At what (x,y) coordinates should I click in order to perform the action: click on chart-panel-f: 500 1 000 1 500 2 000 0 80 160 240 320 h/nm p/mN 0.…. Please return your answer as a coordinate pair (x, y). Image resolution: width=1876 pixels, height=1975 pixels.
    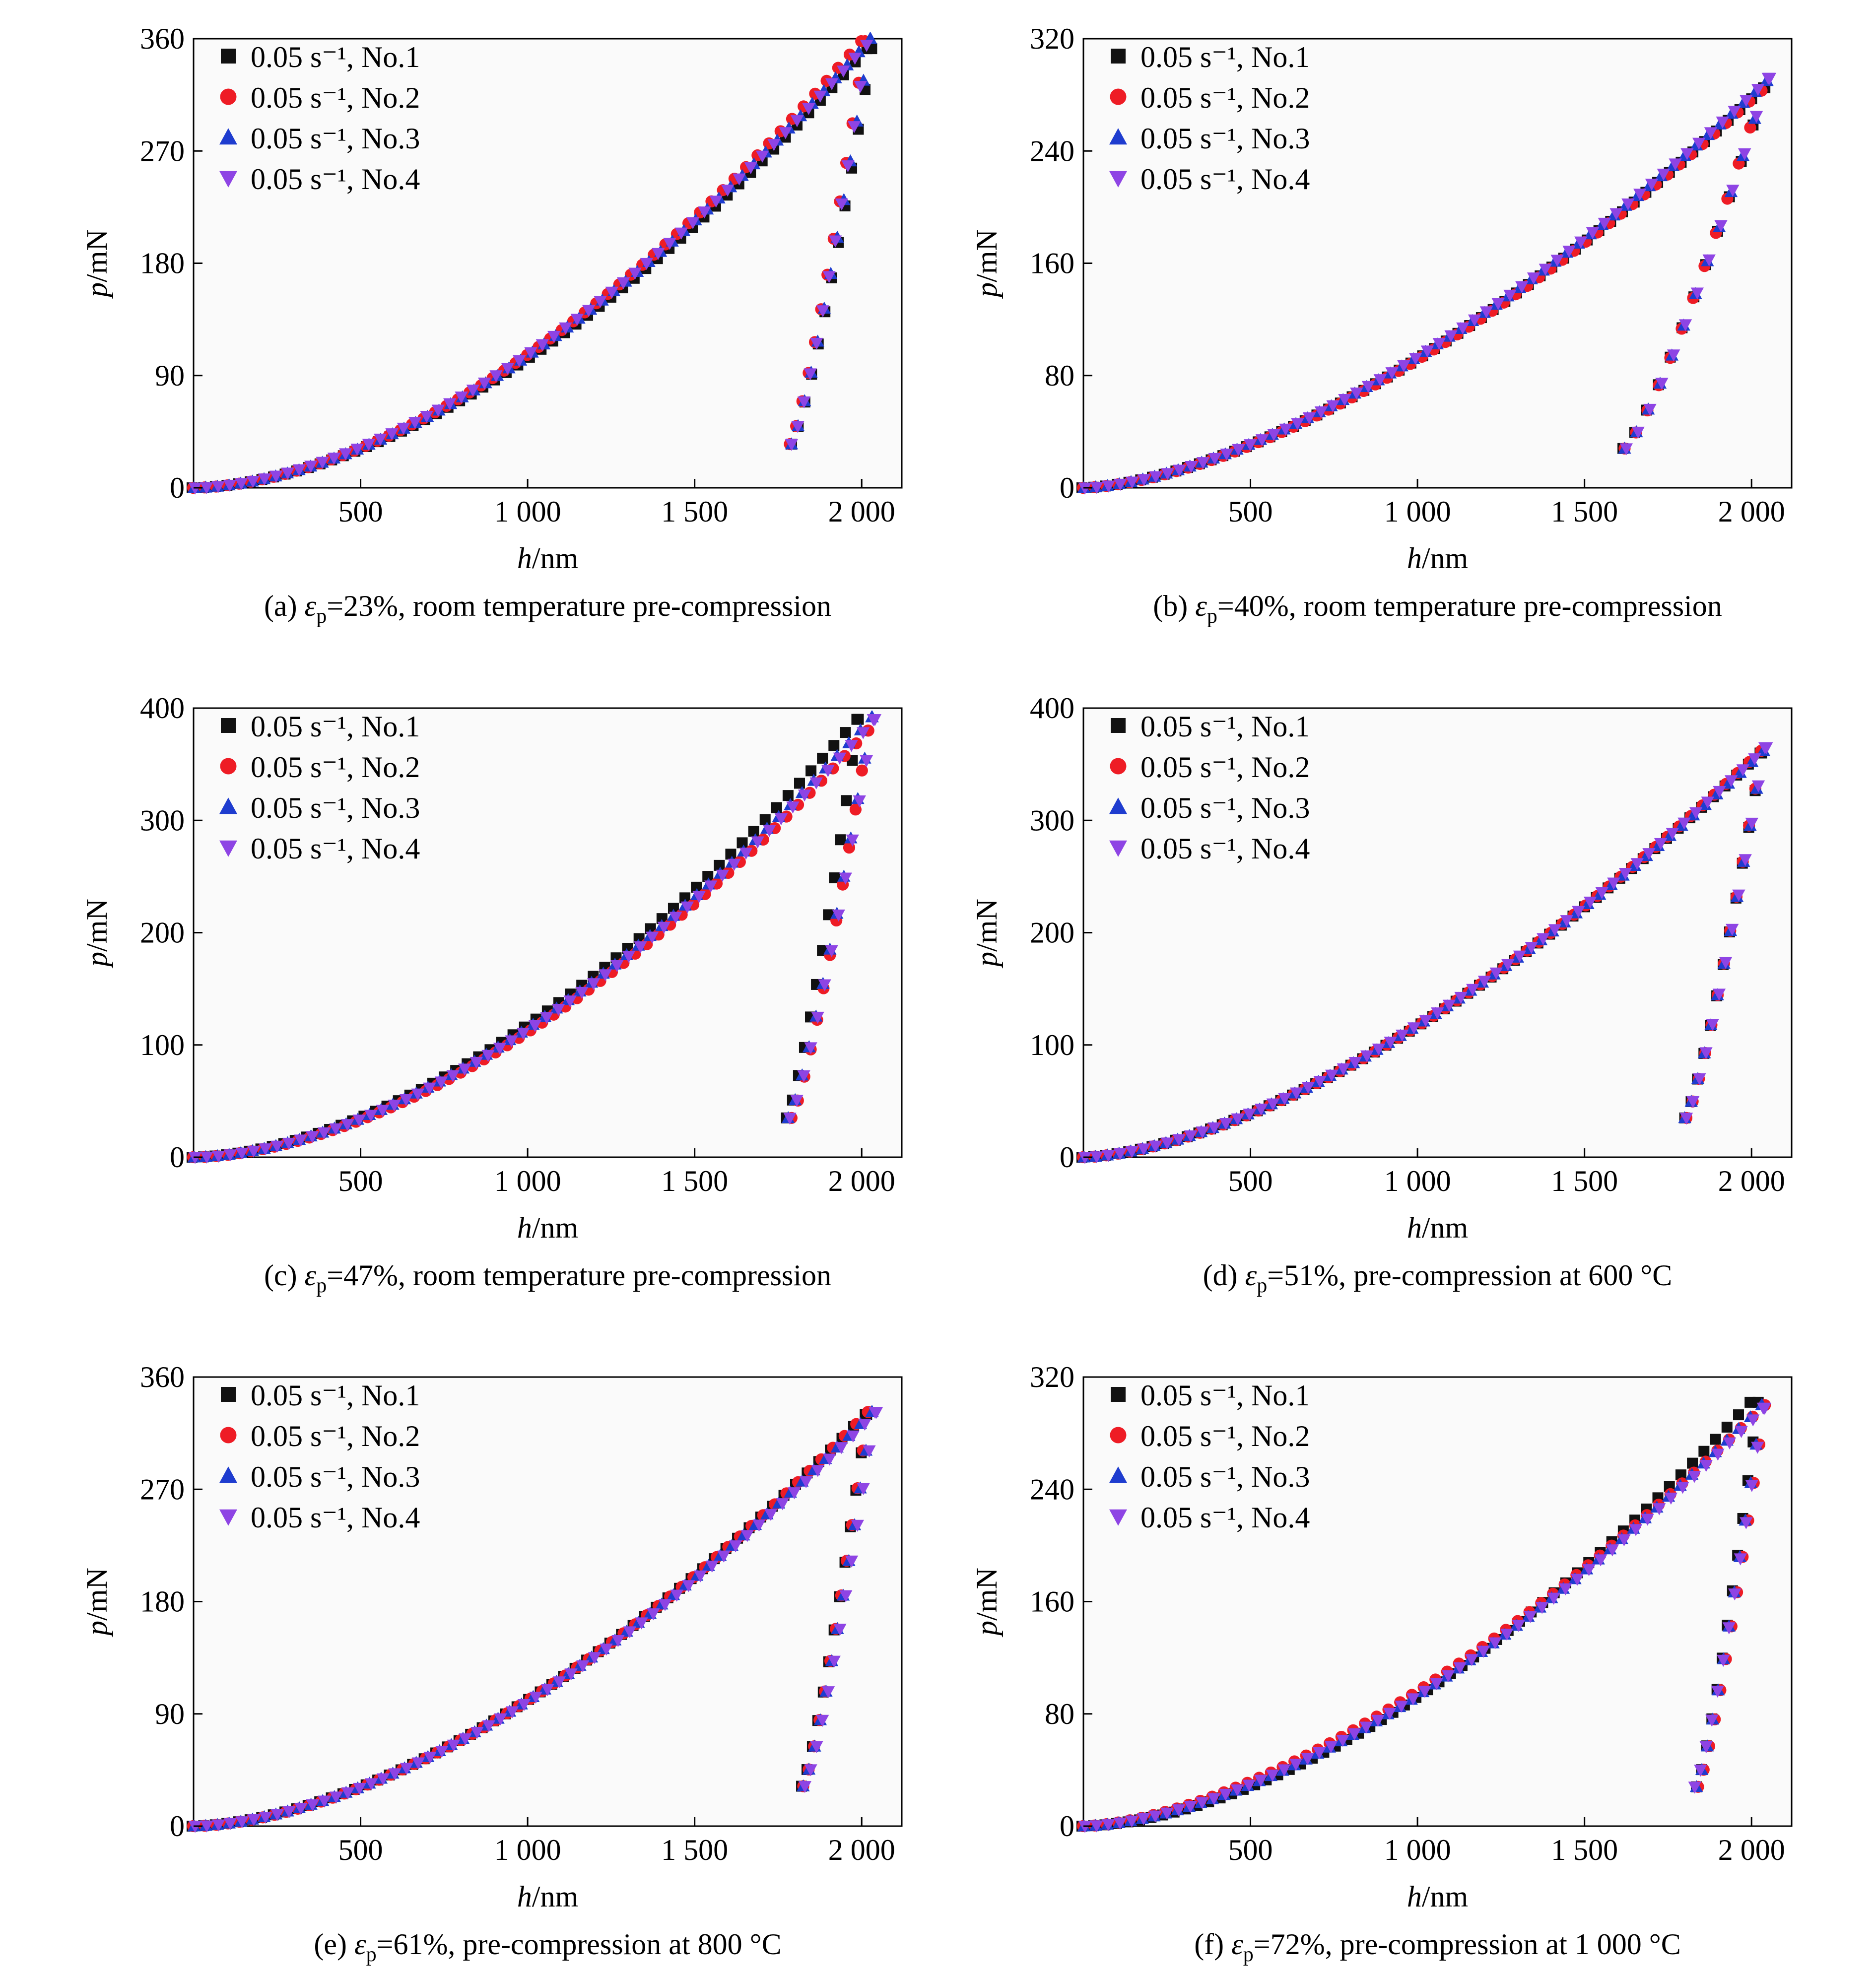
    Looking at the image, I should click on (1381, 1664).